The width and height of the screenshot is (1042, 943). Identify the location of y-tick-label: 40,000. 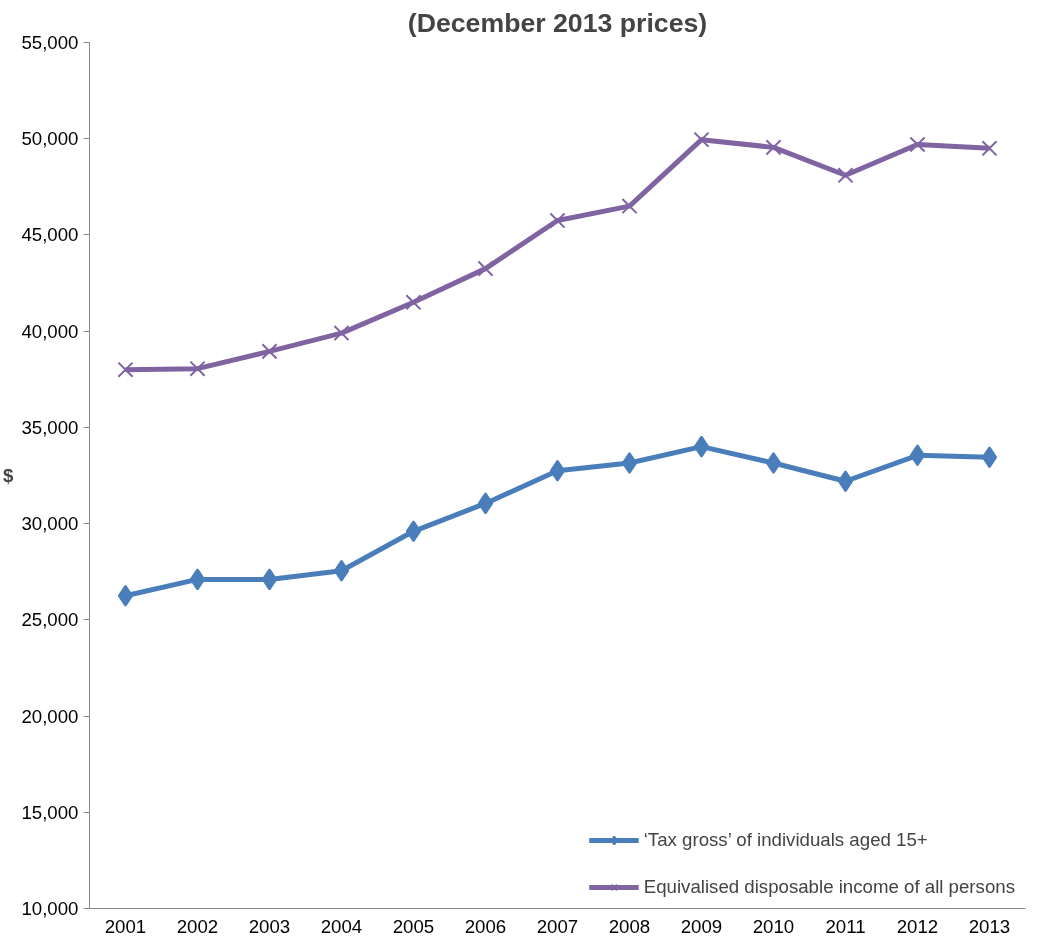
(50, 331).